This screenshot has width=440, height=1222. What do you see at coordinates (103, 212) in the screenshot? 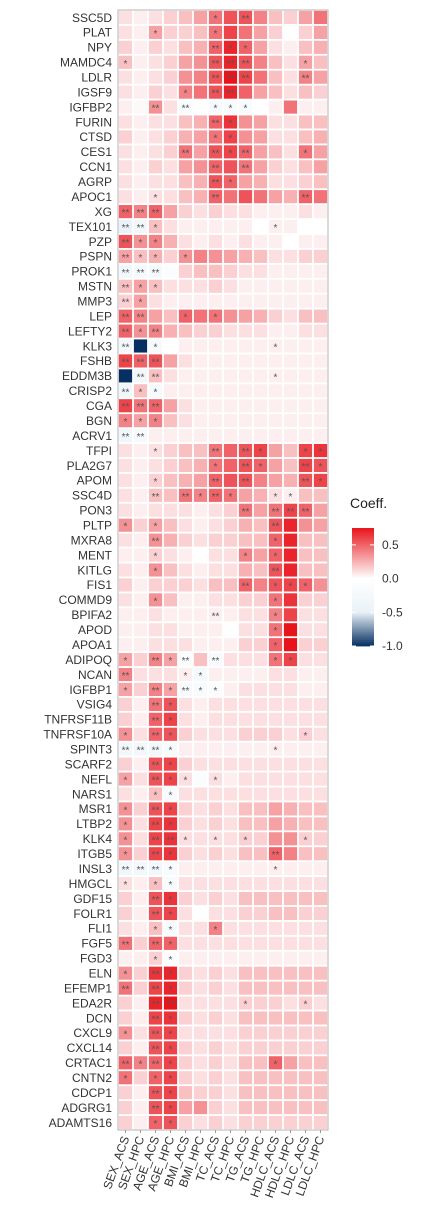
I see `row-label: XG` at bounding box center [103, 212].